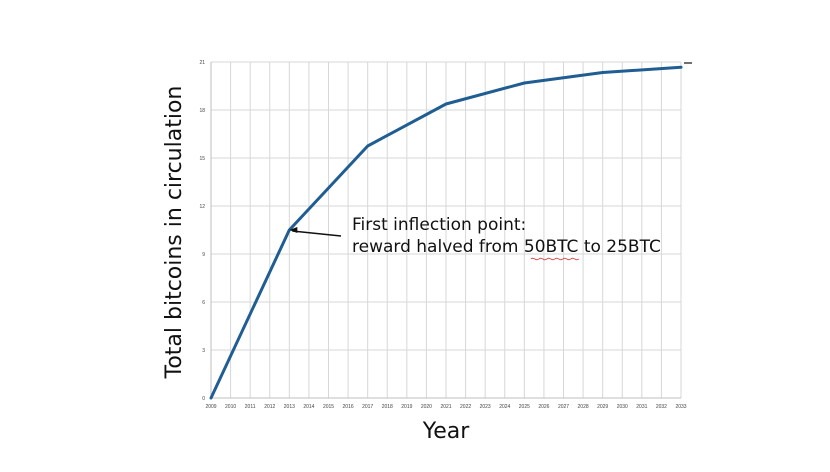 The height and width of the screenshot is (472, 830). Describe the element at coordinates (446, 431) in the screenshot. I see `x-axis-title: Year` at that location.